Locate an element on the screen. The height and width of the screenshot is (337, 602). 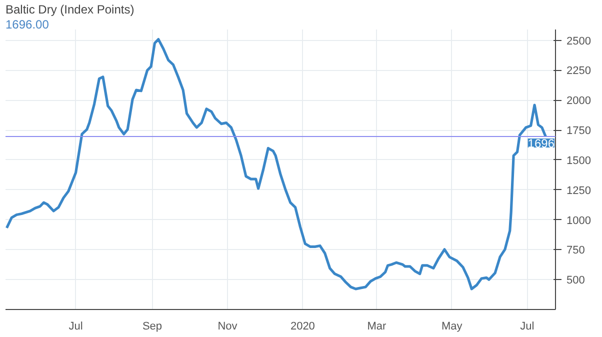
chart-subtitle: 1696.00 is located at coordinates (28, 25).